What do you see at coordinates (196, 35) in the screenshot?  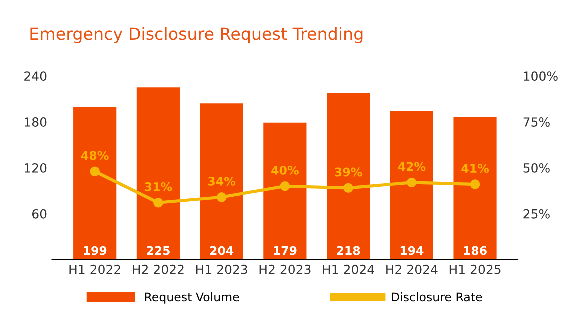 I see `chart-title: Emergency Disclosure Request Trending` at bounding box center [196, 35].